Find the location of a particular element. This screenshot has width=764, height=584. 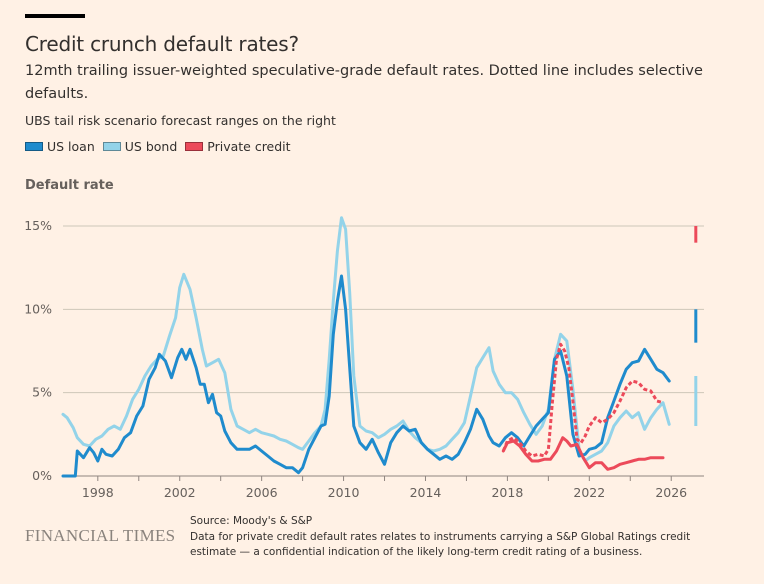

y-tick-label: 0% is located at coordinates (42, 475).